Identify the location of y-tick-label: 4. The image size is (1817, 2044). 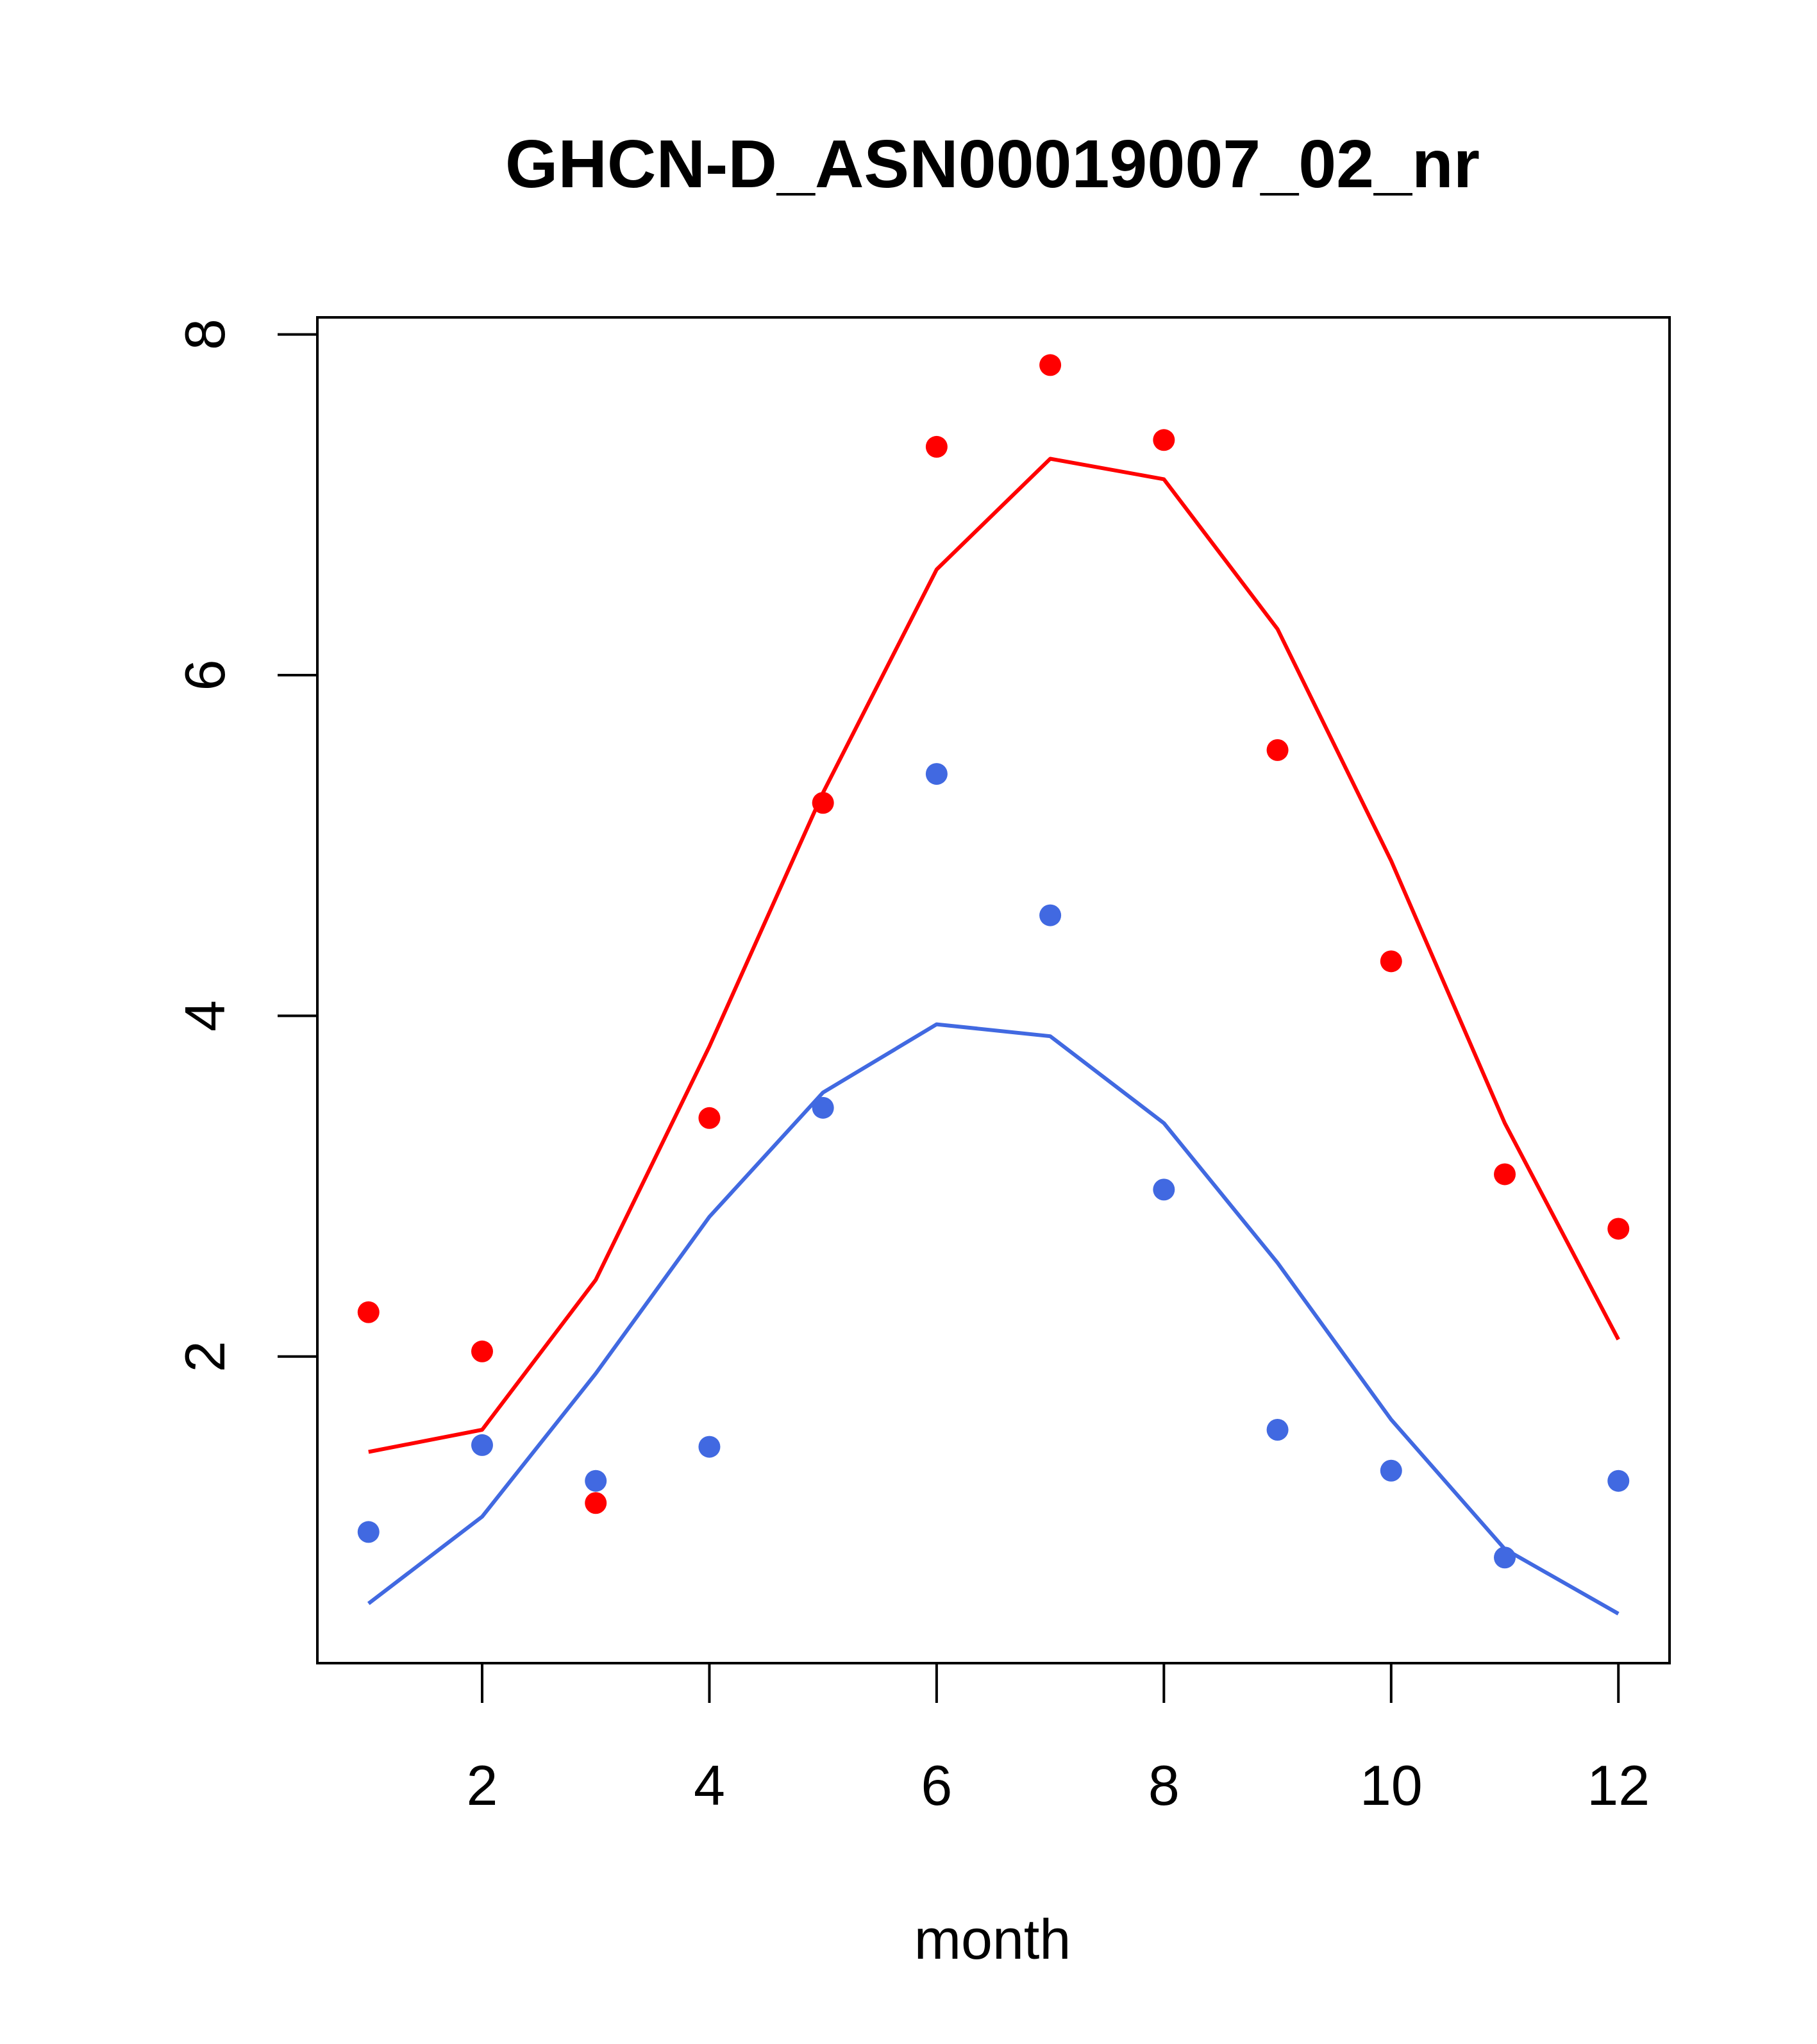
(205, 1016).